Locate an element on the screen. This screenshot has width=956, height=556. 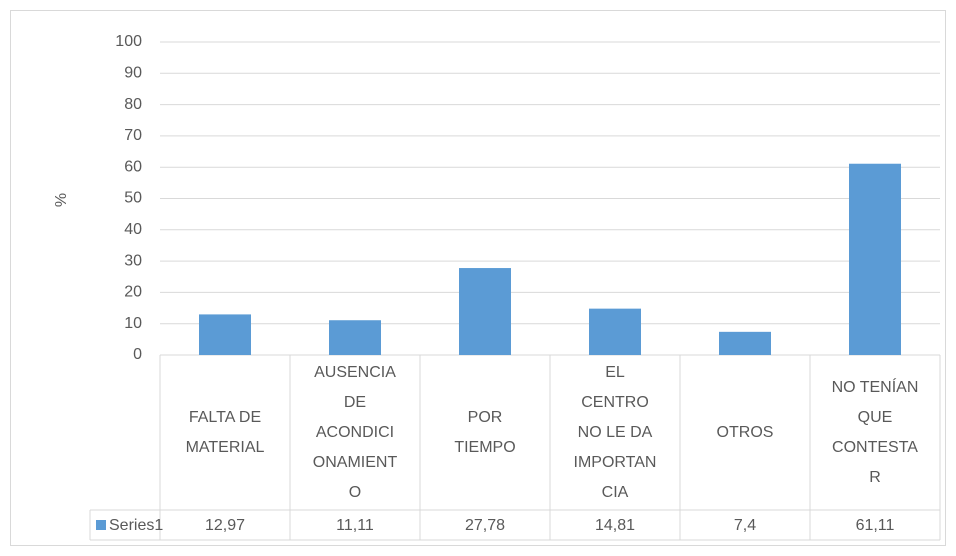
x-tick-label: POR TIEMPO is located at coordinates (485, 432).